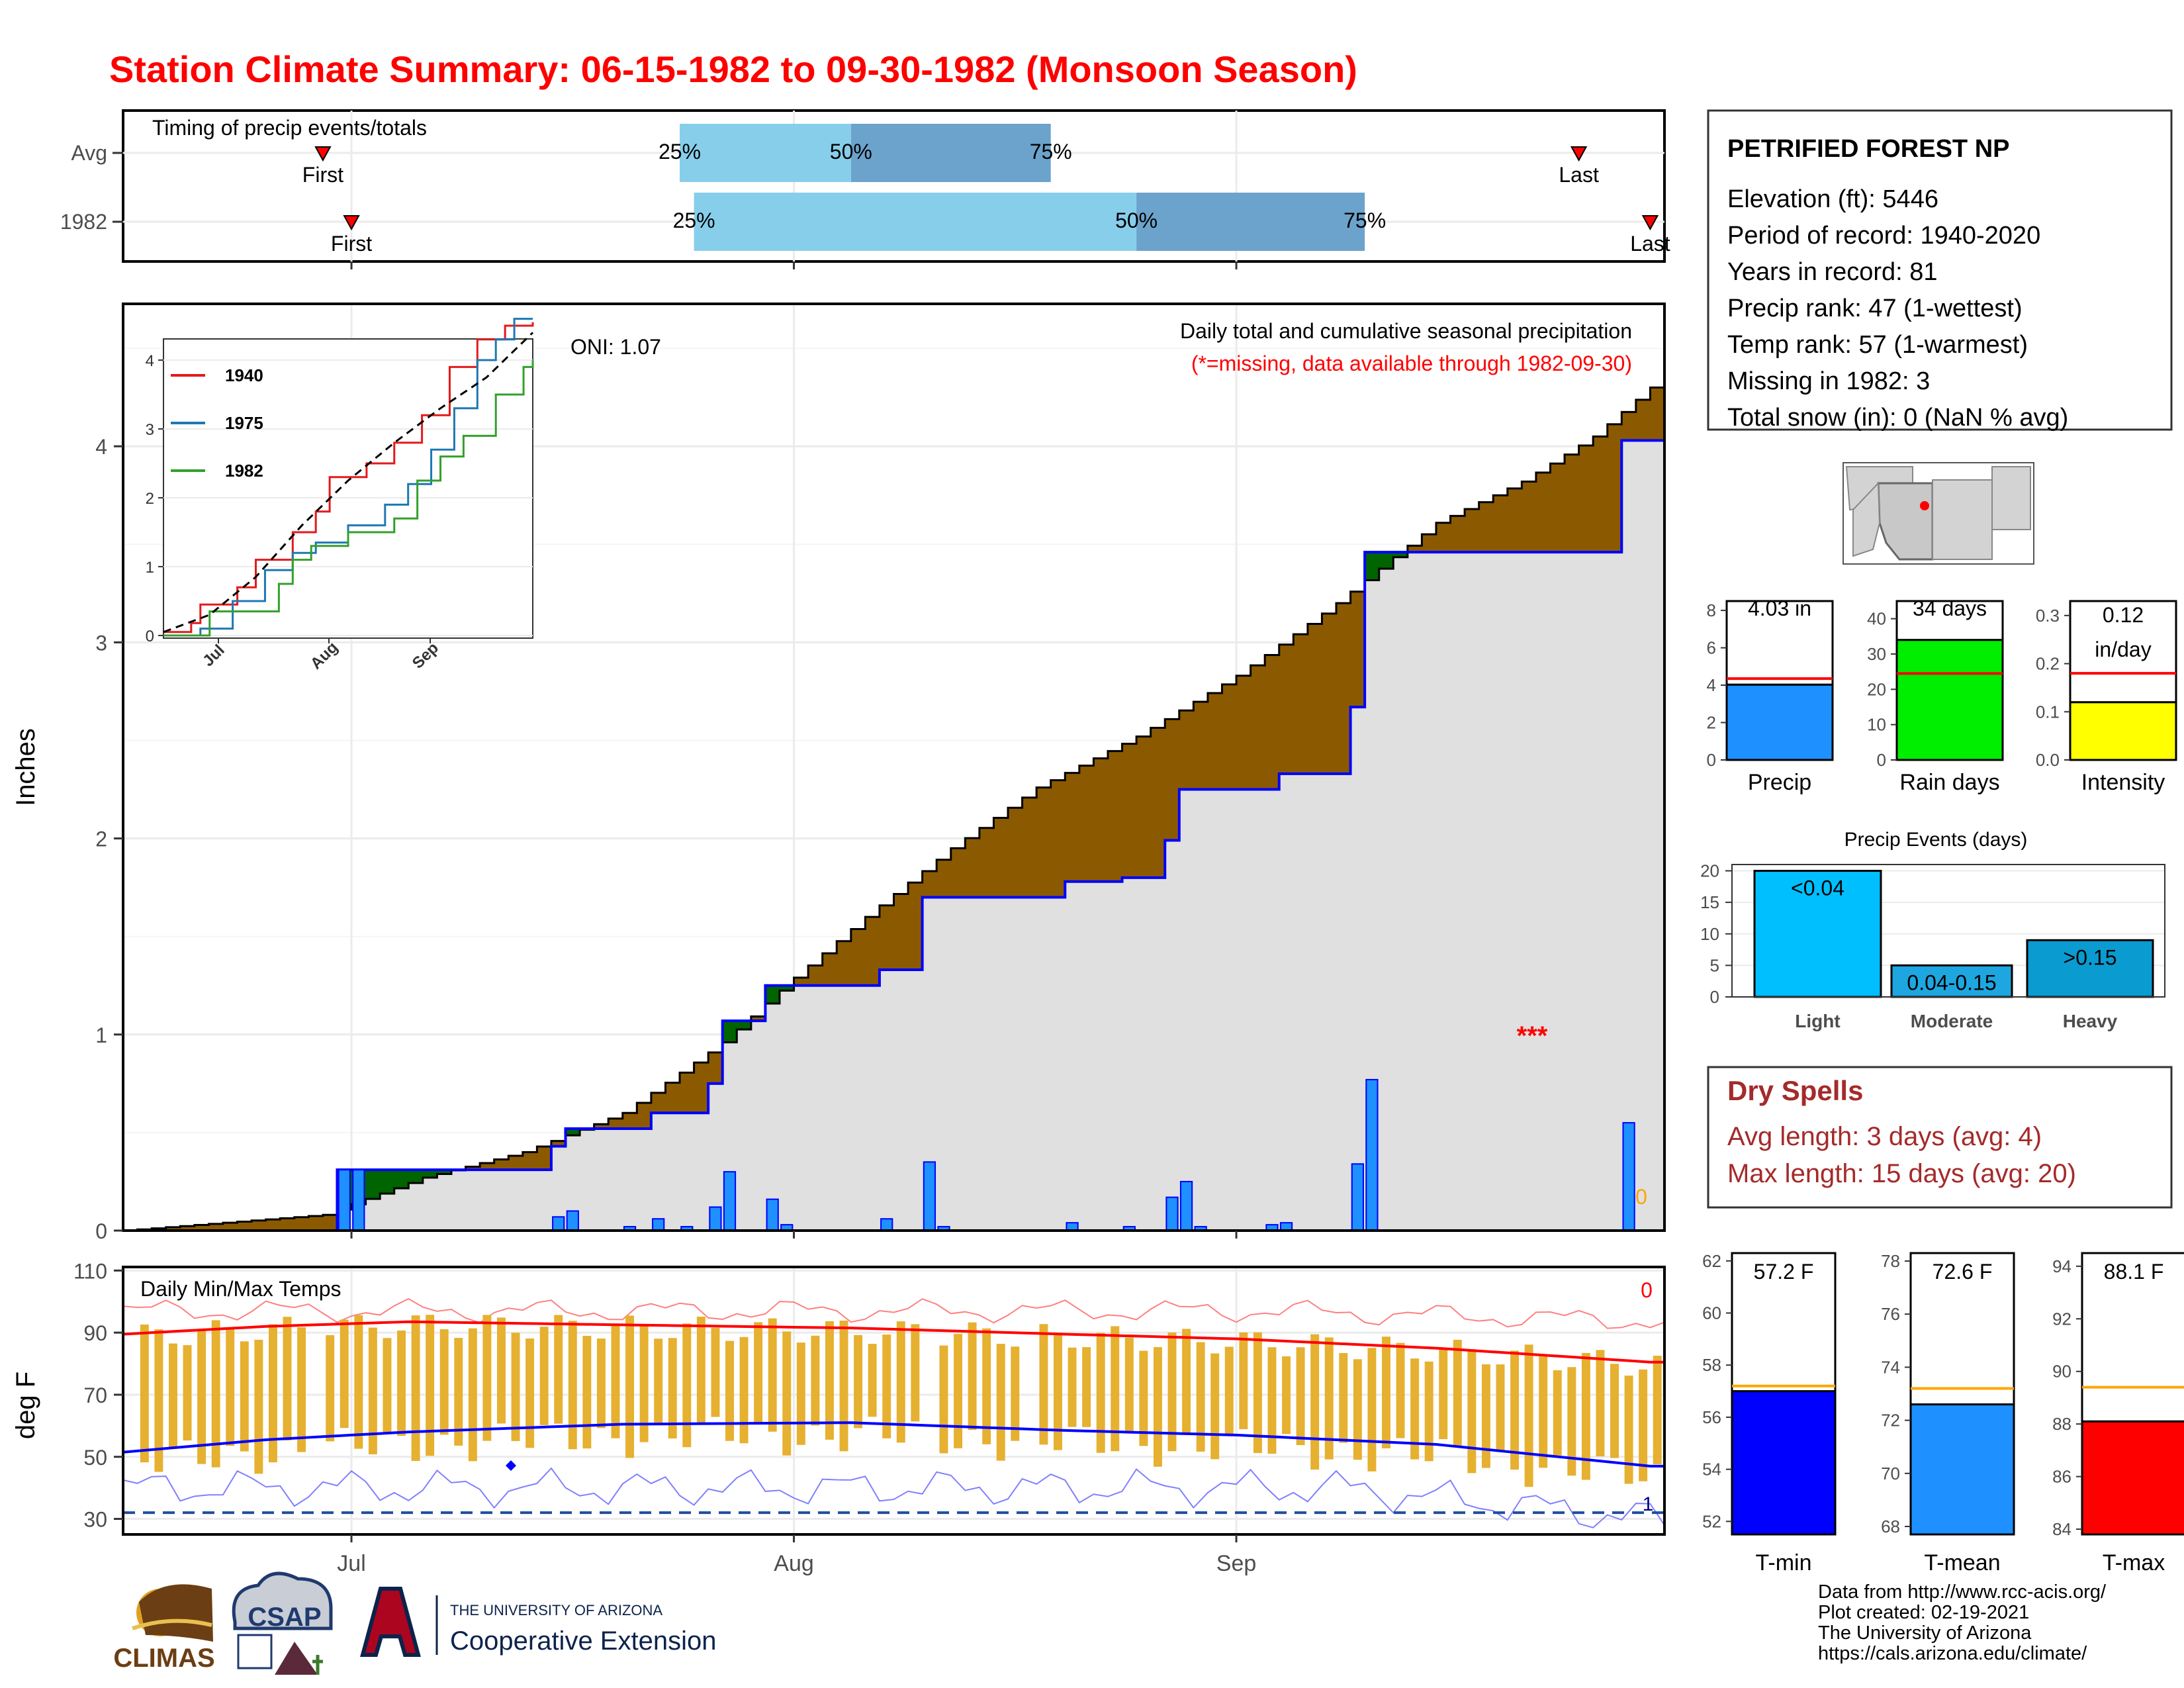  What do you see at coordinates (95, 1520) in the screenshot?
I see `temp-ytick-label: 30` at bounding box center [95, 1520].